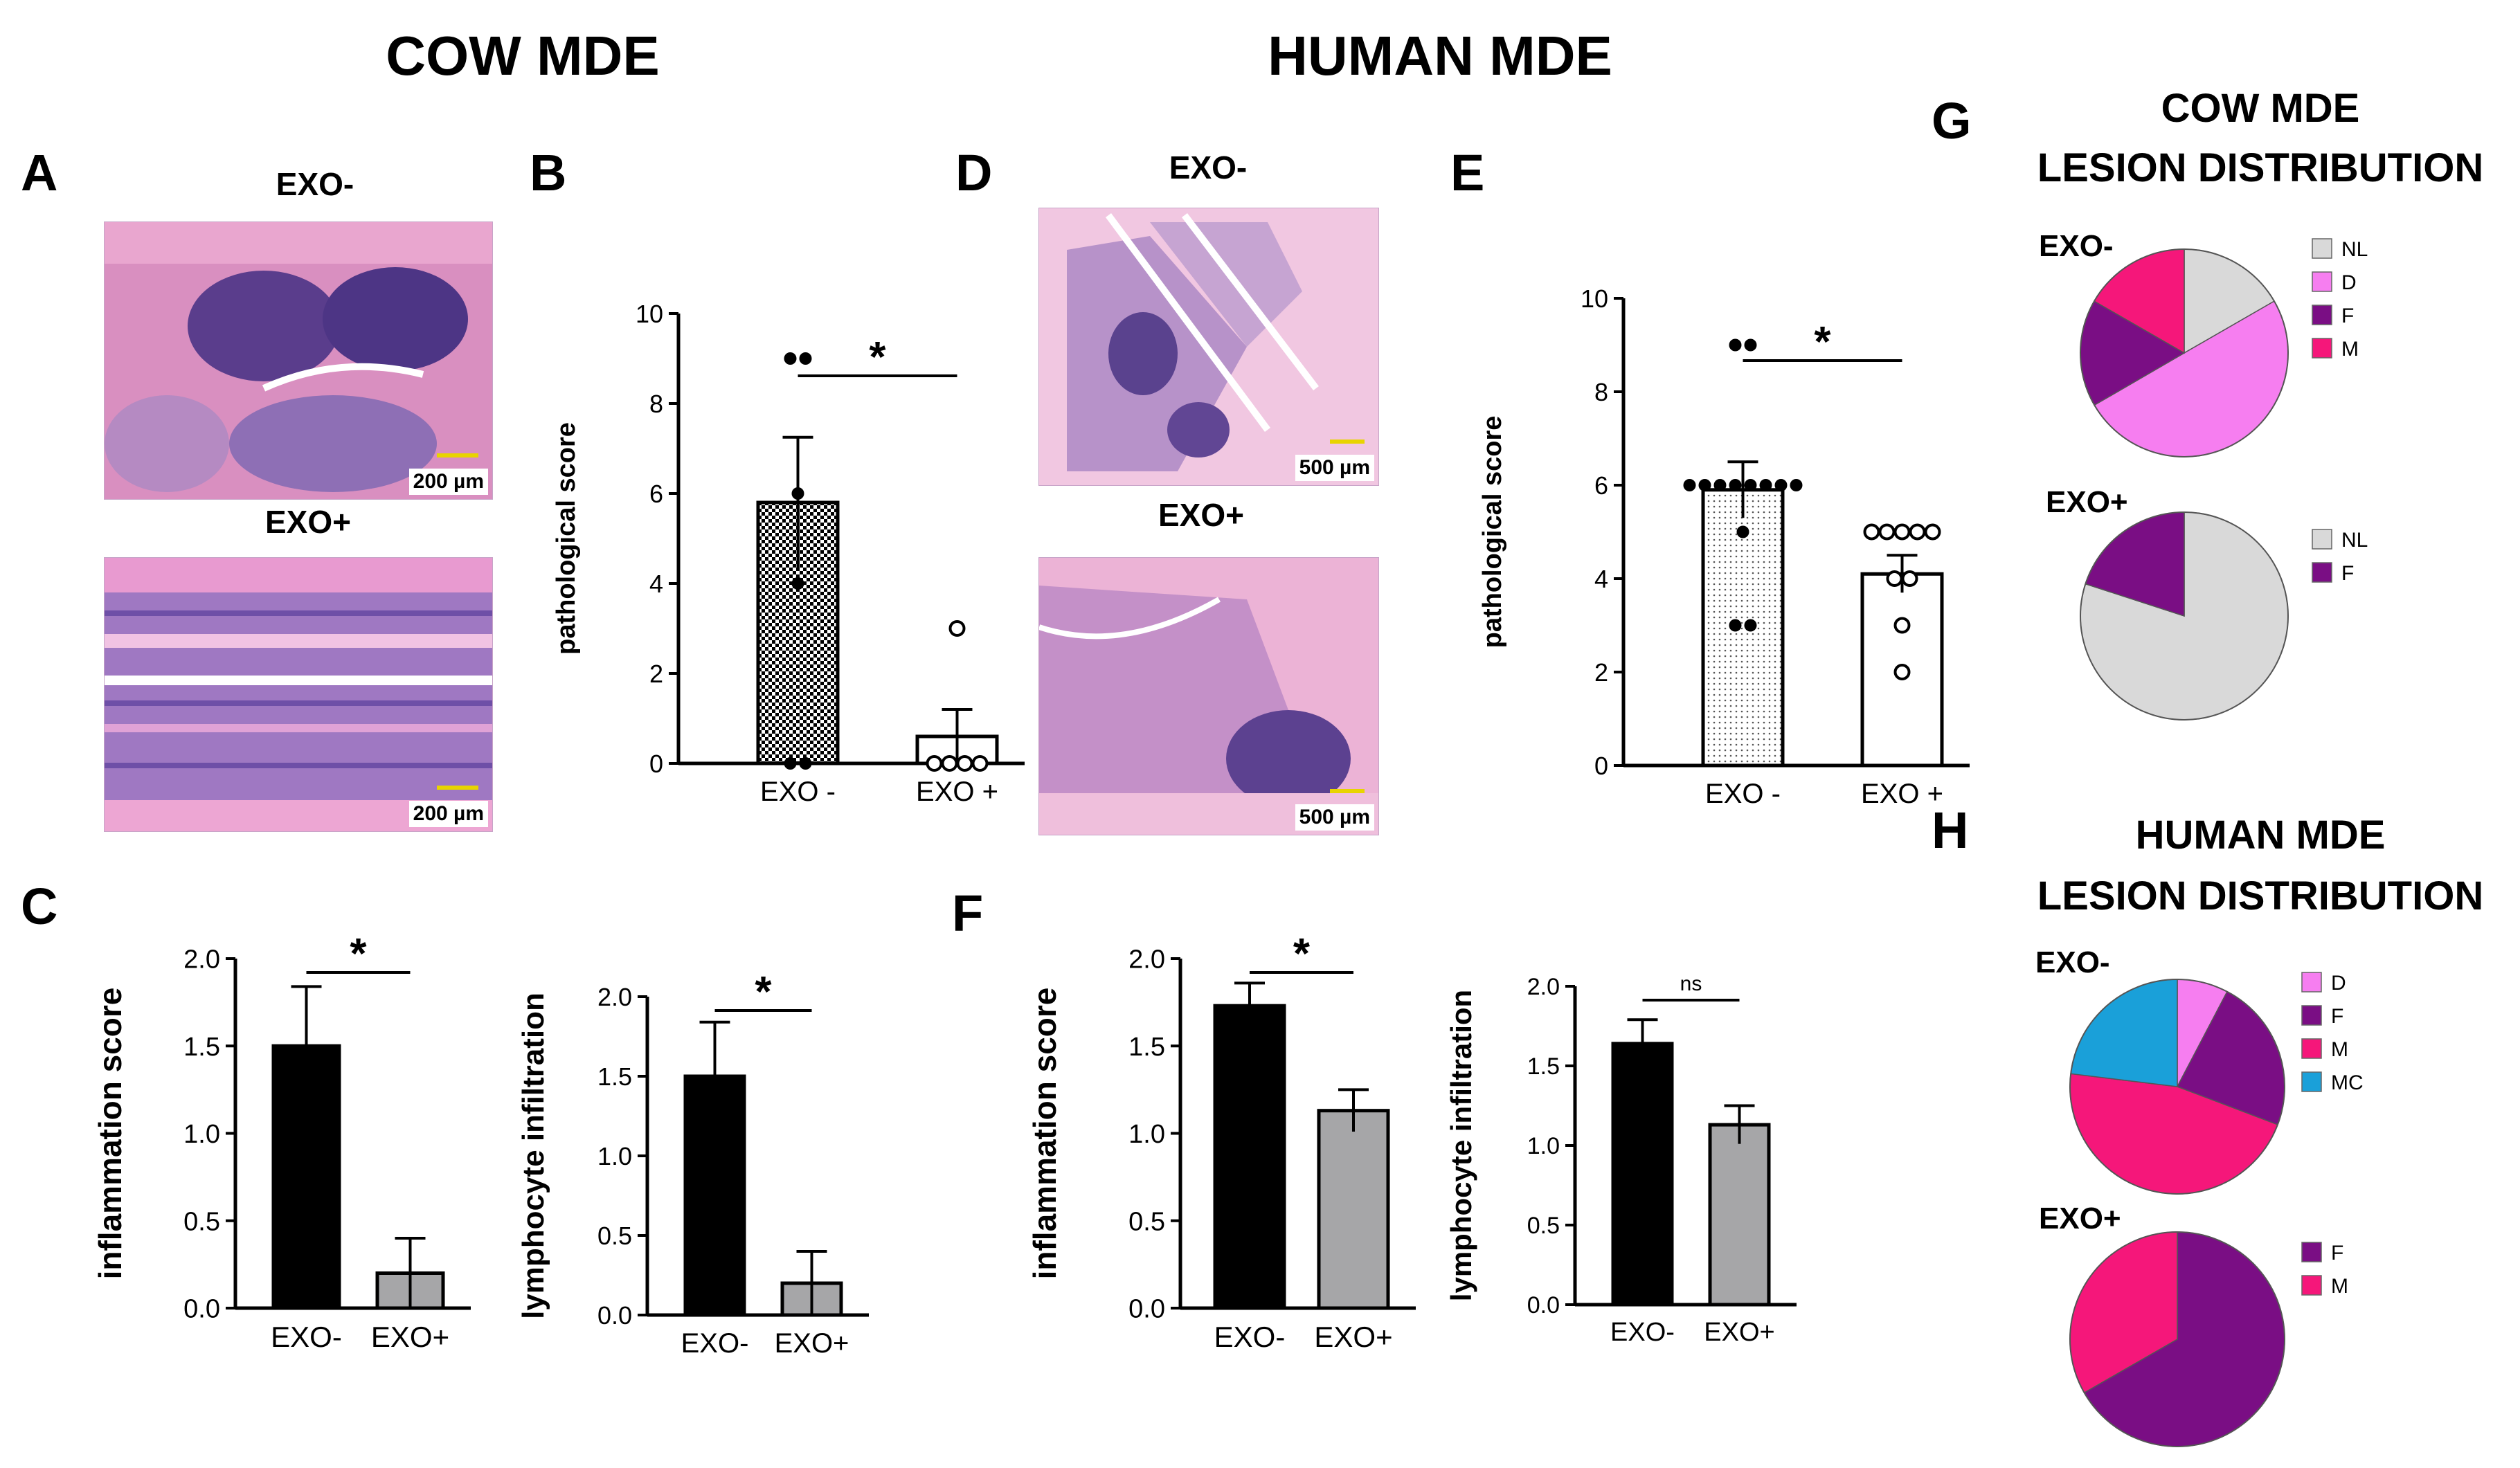  Describe the element at coordinates (548, 172) in the screenshot. I see `panel-letter-b: B` at that location.